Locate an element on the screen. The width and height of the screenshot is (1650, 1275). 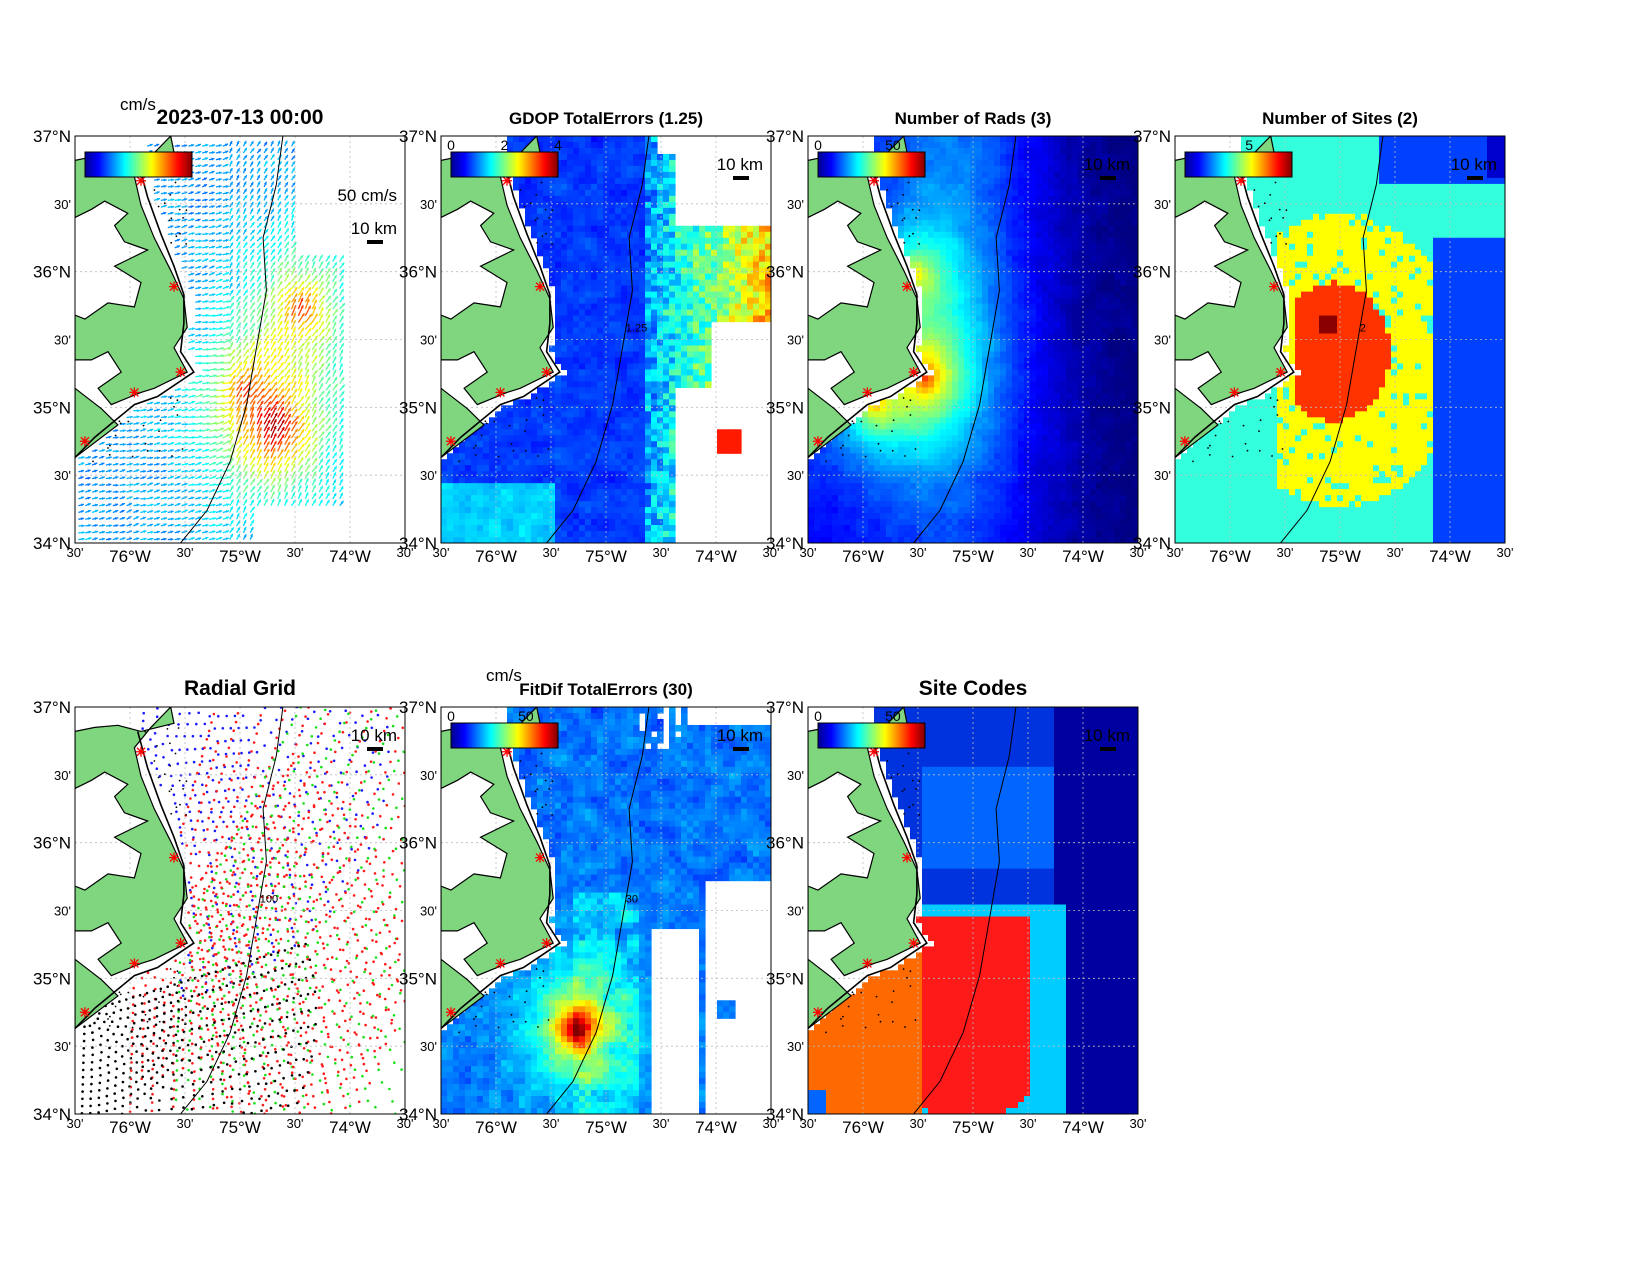
y-tick-label: 30' is located at coordinates (62, 475).